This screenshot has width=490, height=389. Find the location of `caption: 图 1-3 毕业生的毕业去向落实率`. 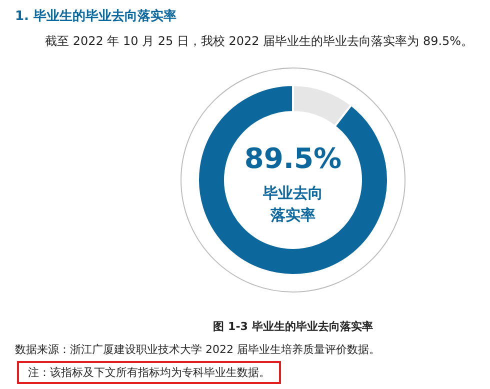

caption: 图 1-3 毕业生的毕业去向落实率 is located at coordinates (293, 326).